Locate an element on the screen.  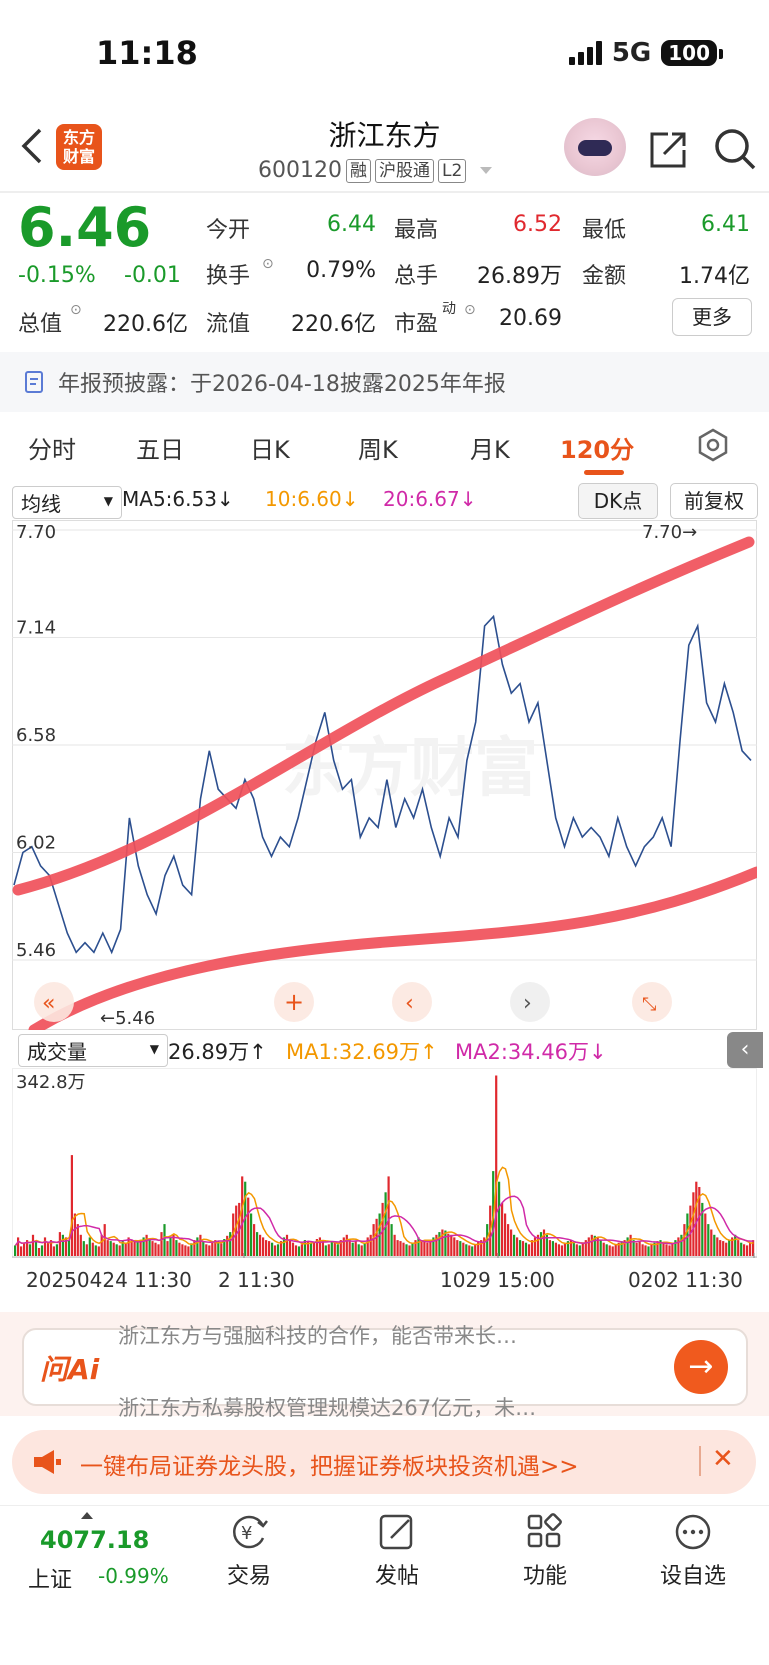
volume-select: 成交量 ▼ is located at coordinates (93, 1050).